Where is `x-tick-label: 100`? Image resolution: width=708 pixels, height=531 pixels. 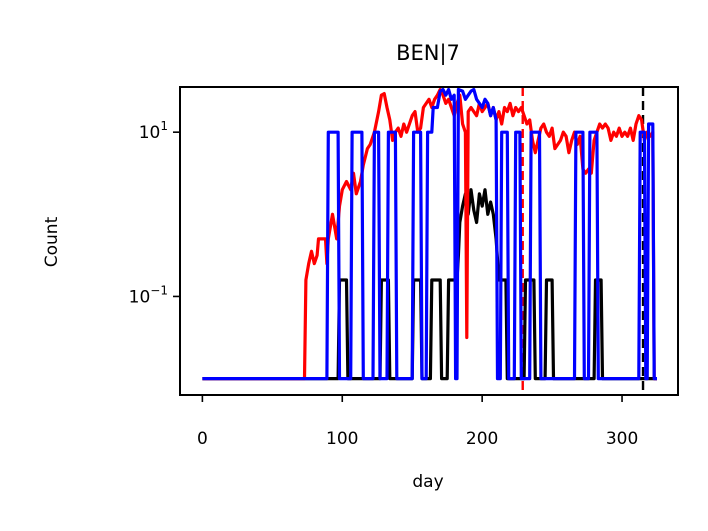 x-tick-label: 100 is located at coordinates (342, 439).